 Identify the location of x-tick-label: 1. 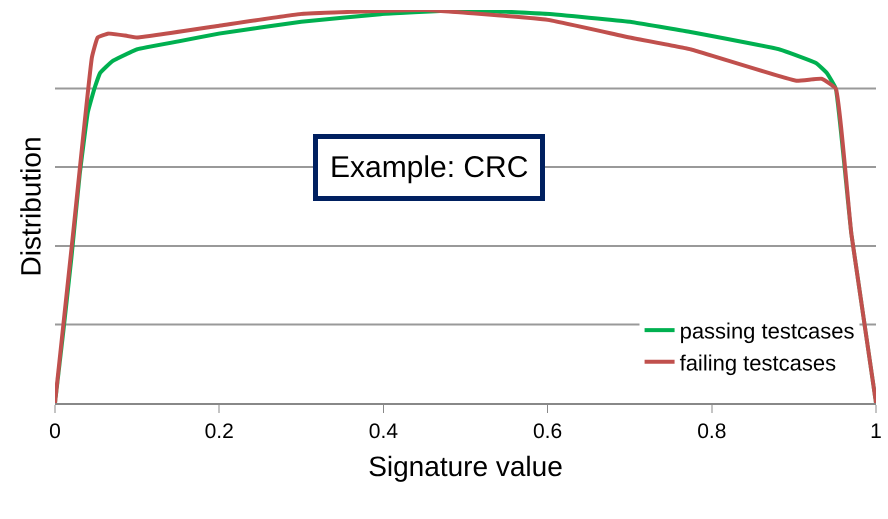
(876, 432).